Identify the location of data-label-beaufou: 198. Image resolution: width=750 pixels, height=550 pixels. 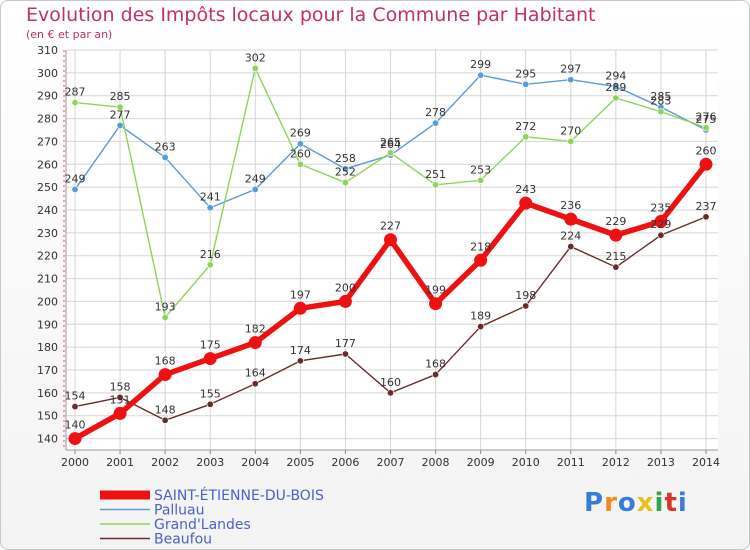
(525, 295).